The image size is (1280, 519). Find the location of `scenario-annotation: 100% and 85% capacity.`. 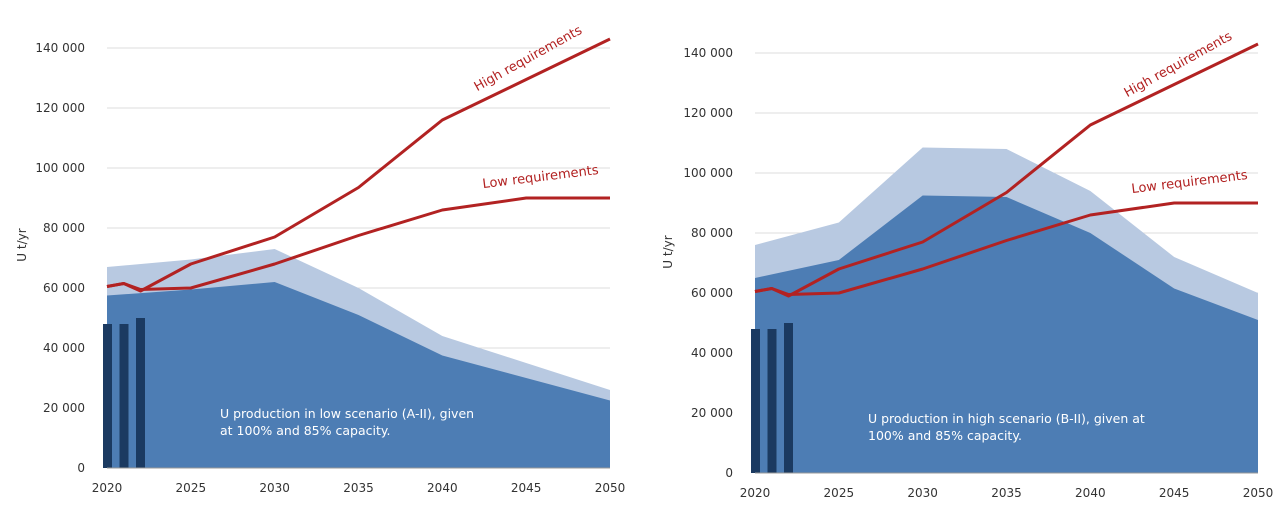

scenario-annotation: 100% and 85% capacity. is located at coordinates (945, 435).